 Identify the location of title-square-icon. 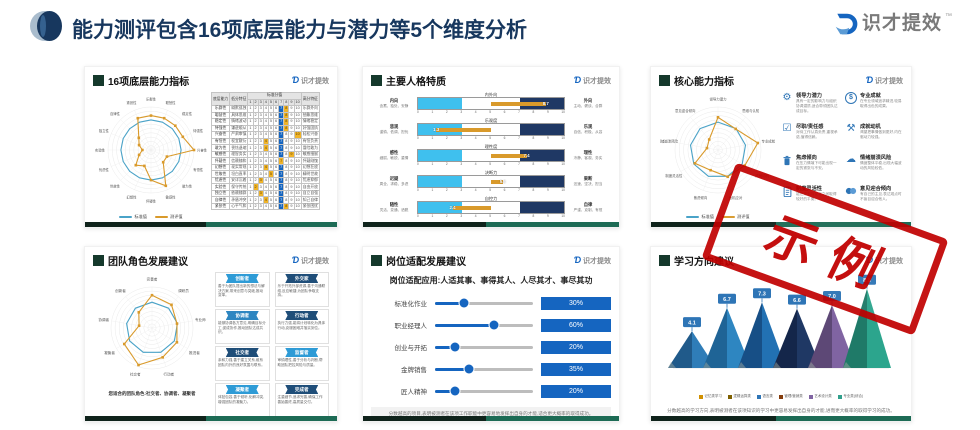
(98, 260).